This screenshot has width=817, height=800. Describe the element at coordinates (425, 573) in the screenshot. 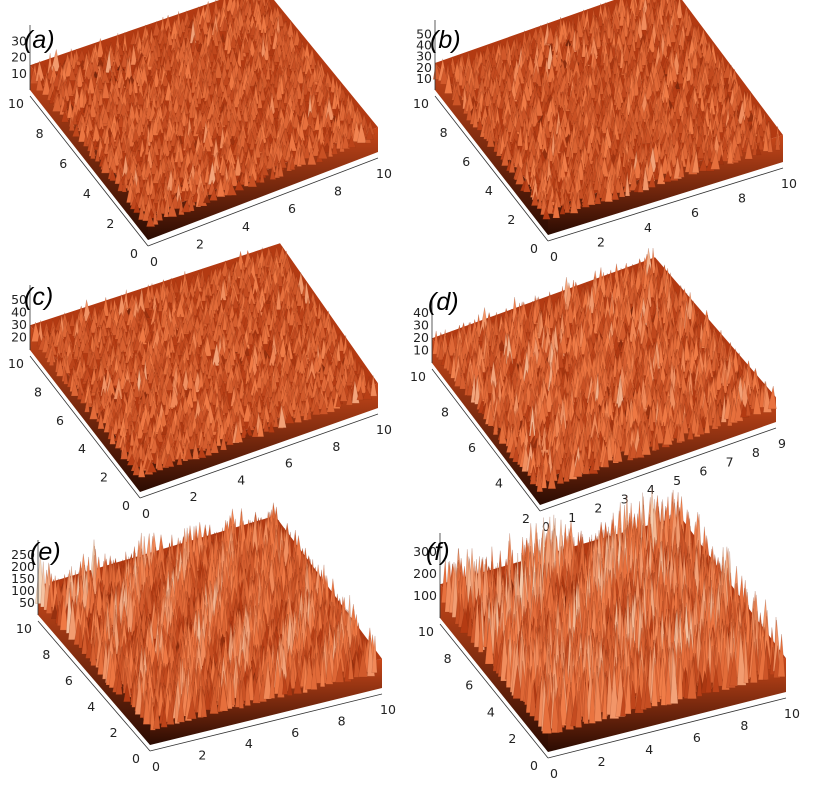

I see `z-tick-label: 200` at that location.